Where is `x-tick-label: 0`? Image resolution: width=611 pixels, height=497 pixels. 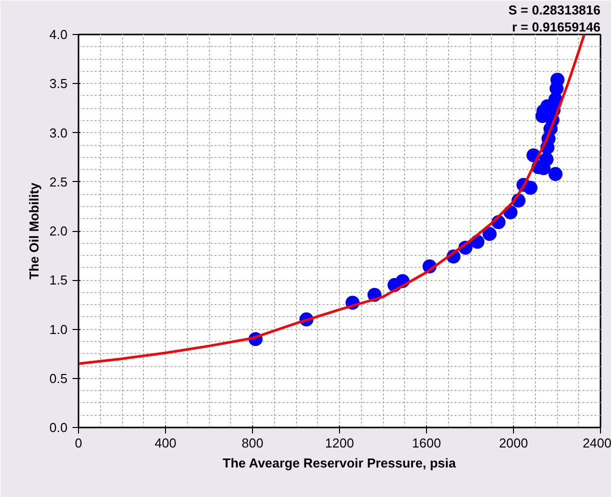
x-tick-label: 0 is located at coordinates (78, 443).